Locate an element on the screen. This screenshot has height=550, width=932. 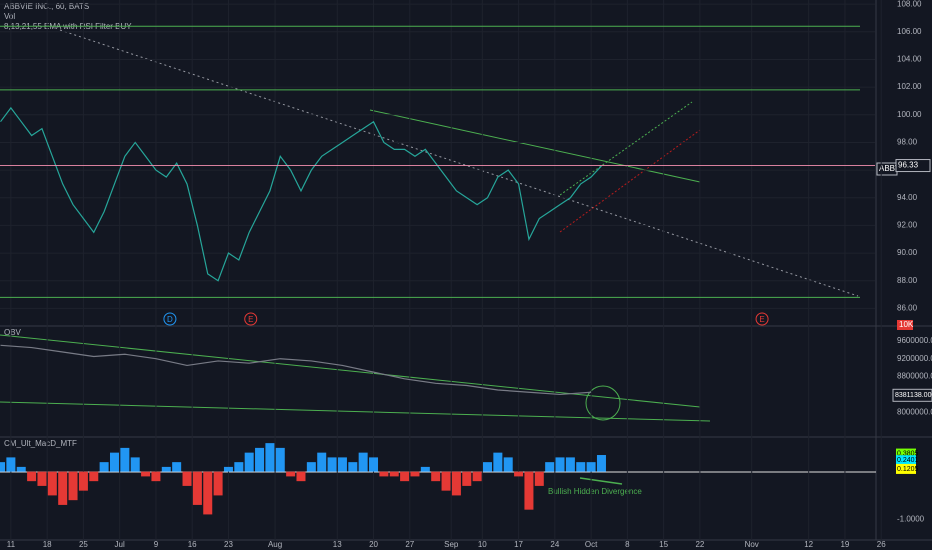
y-tick-label: 88.00 is located at coordinates (907, 280).